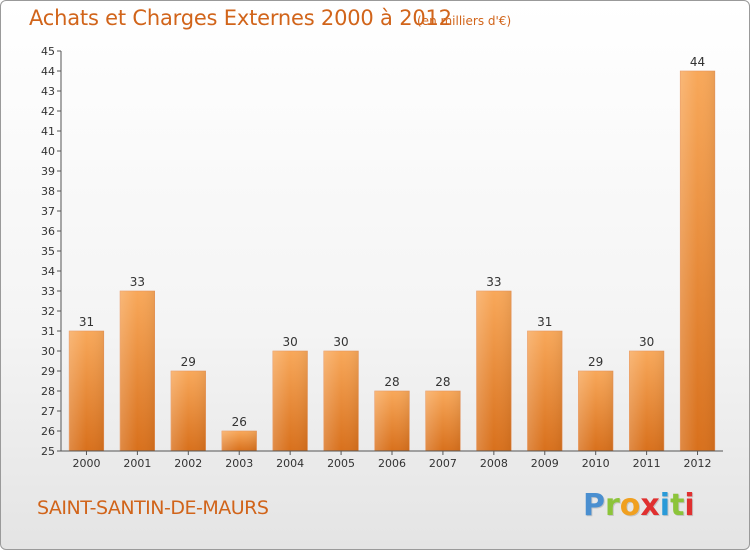 This screenshot has height=550, width=750. What do you see at coordinates (48, 311) in the screenshot?
I see `y-tick-label: 32` at bounding box center [48, 311].